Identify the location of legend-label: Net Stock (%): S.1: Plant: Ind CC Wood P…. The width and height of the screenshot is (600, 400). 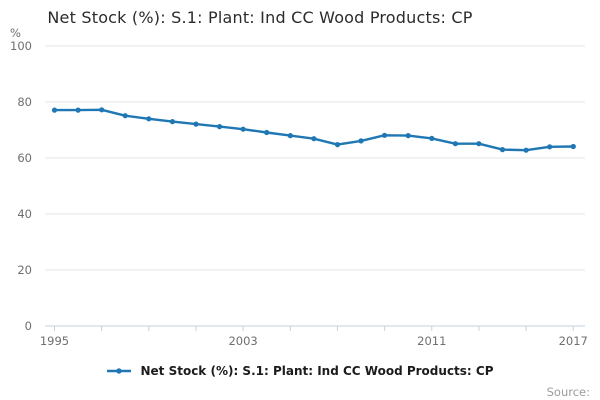
(317, 371).